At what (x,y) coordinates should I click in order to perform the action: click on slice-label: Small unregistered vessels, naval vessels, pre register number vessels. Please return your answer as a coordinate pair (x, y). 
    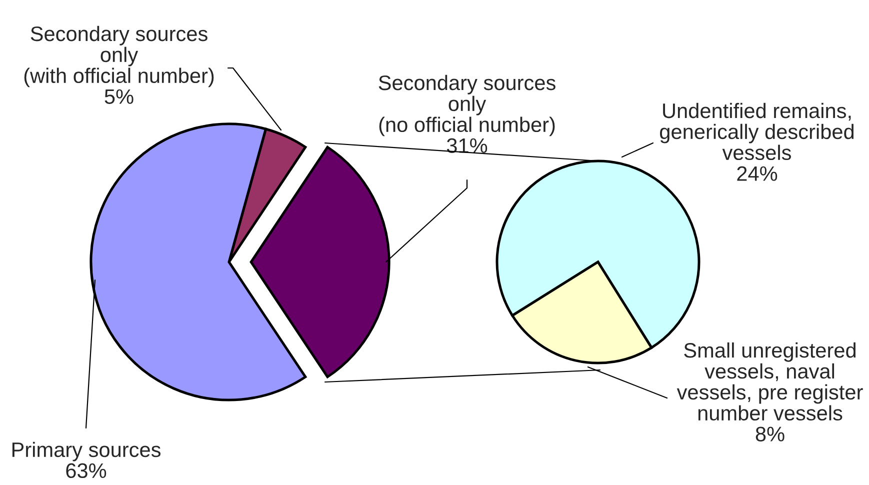
    Looking at the image, I should click on (769, 381).